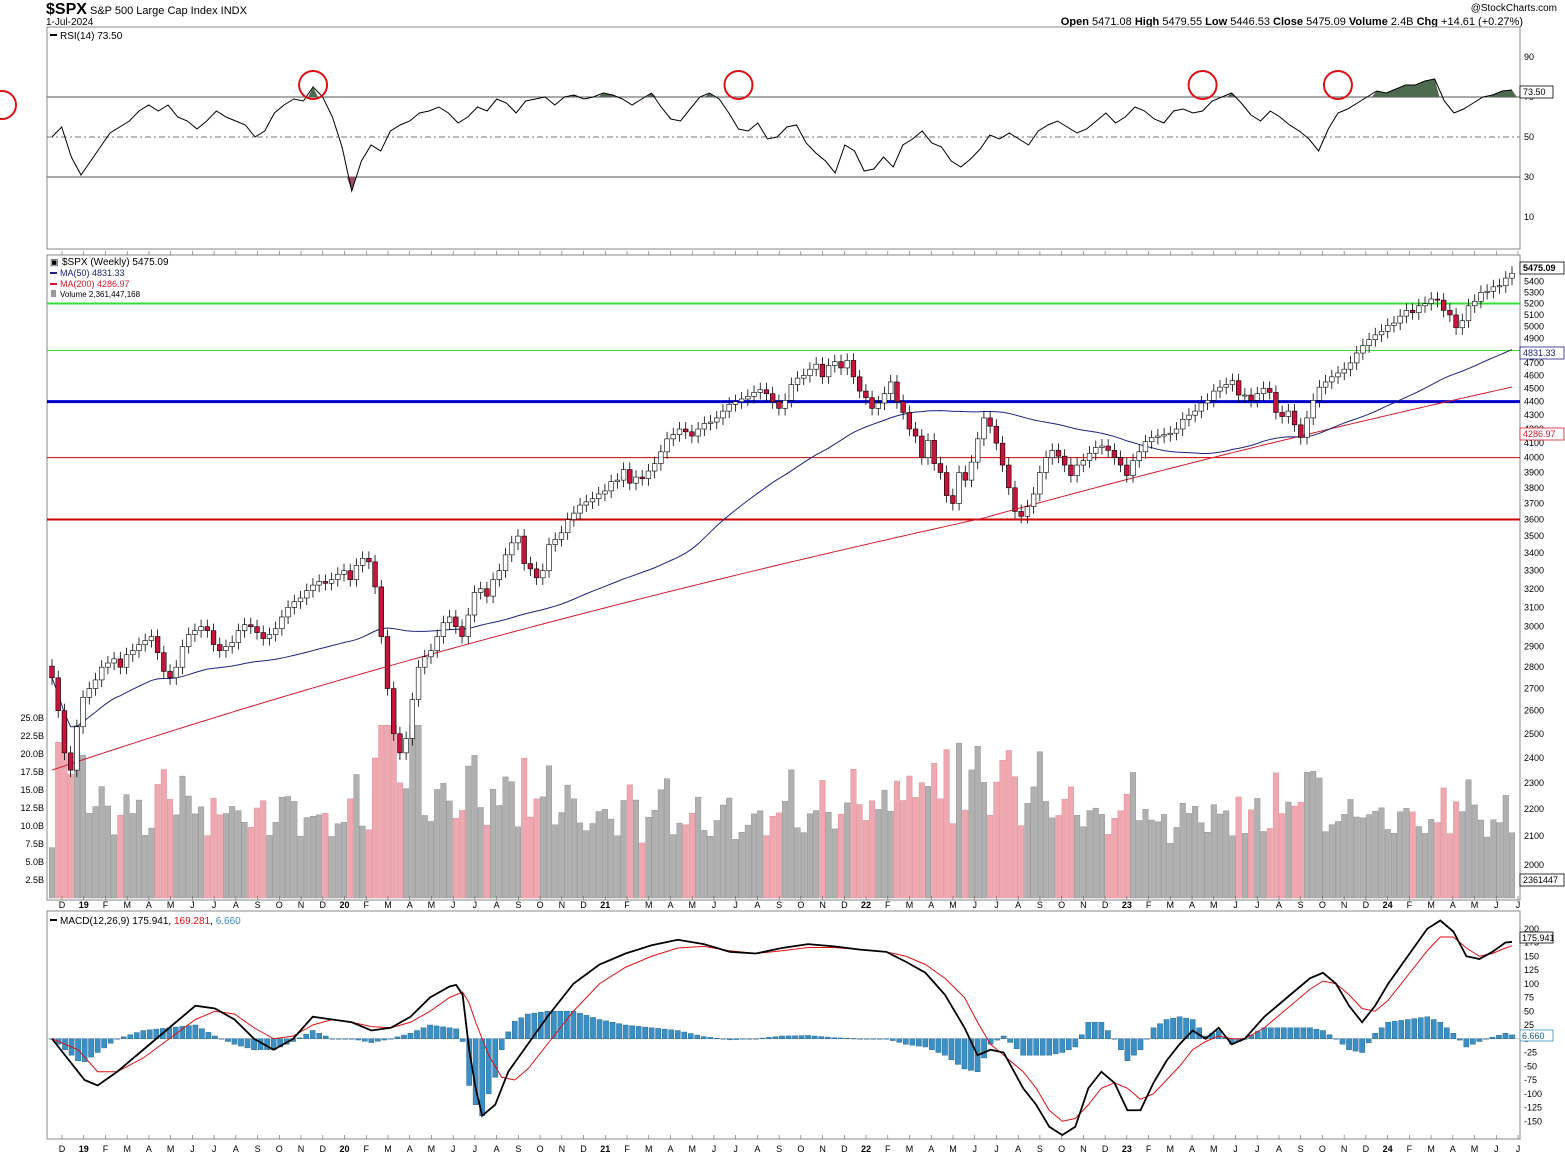 The height and width of the screenshot is (1157, 1565). What do you see at coordinates (1534, 503) in the screenshot?
I see `price-tick-label: 3700` at bounding box center [1534, 503].